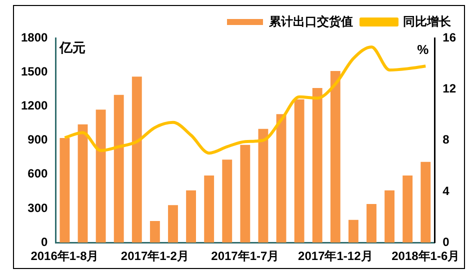 Image resolution: width=473 pixels, height=279 pixels. What do you see at coordinates (38, 173) in the screenshot?
I see `y-tick-label: 600` at bounding box center [38, 173].